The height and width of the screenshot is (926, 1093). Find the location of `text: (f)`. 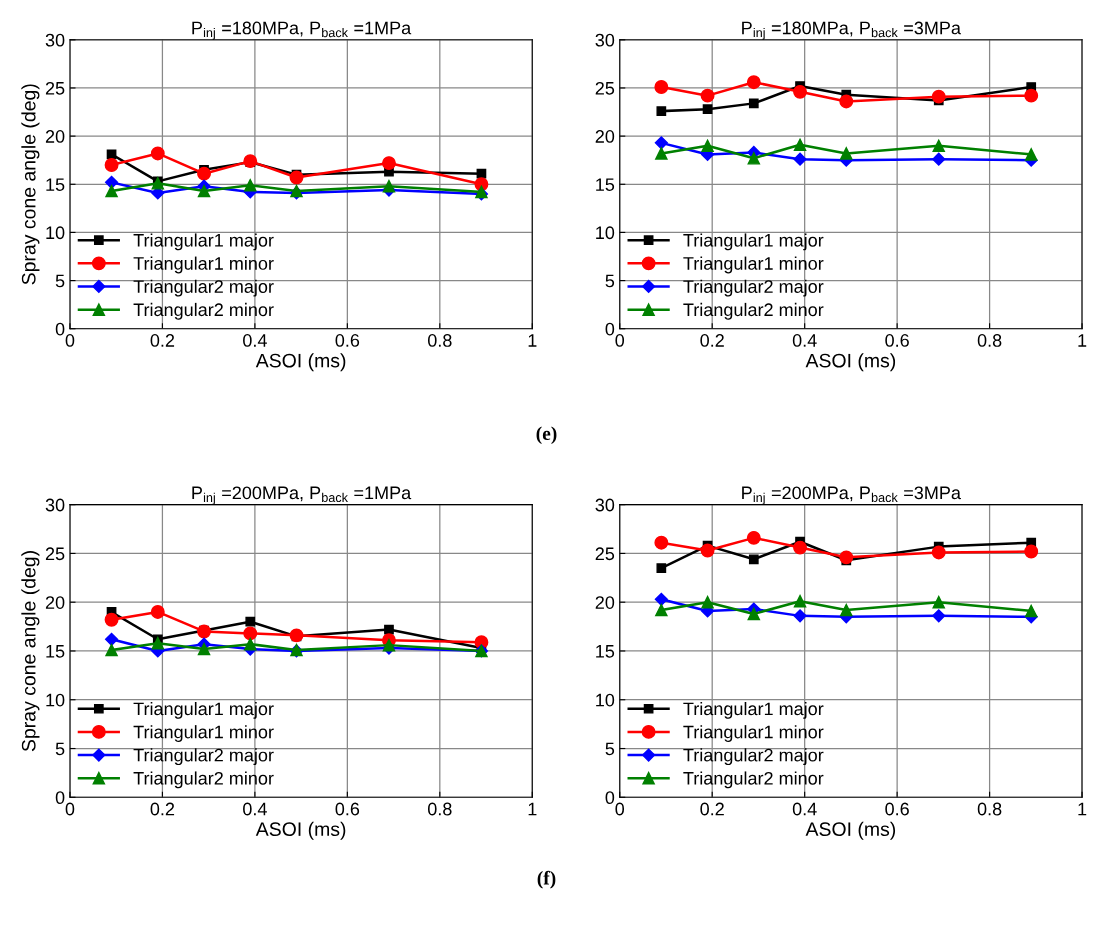

text: (f) is located at coordinates (546, 879).